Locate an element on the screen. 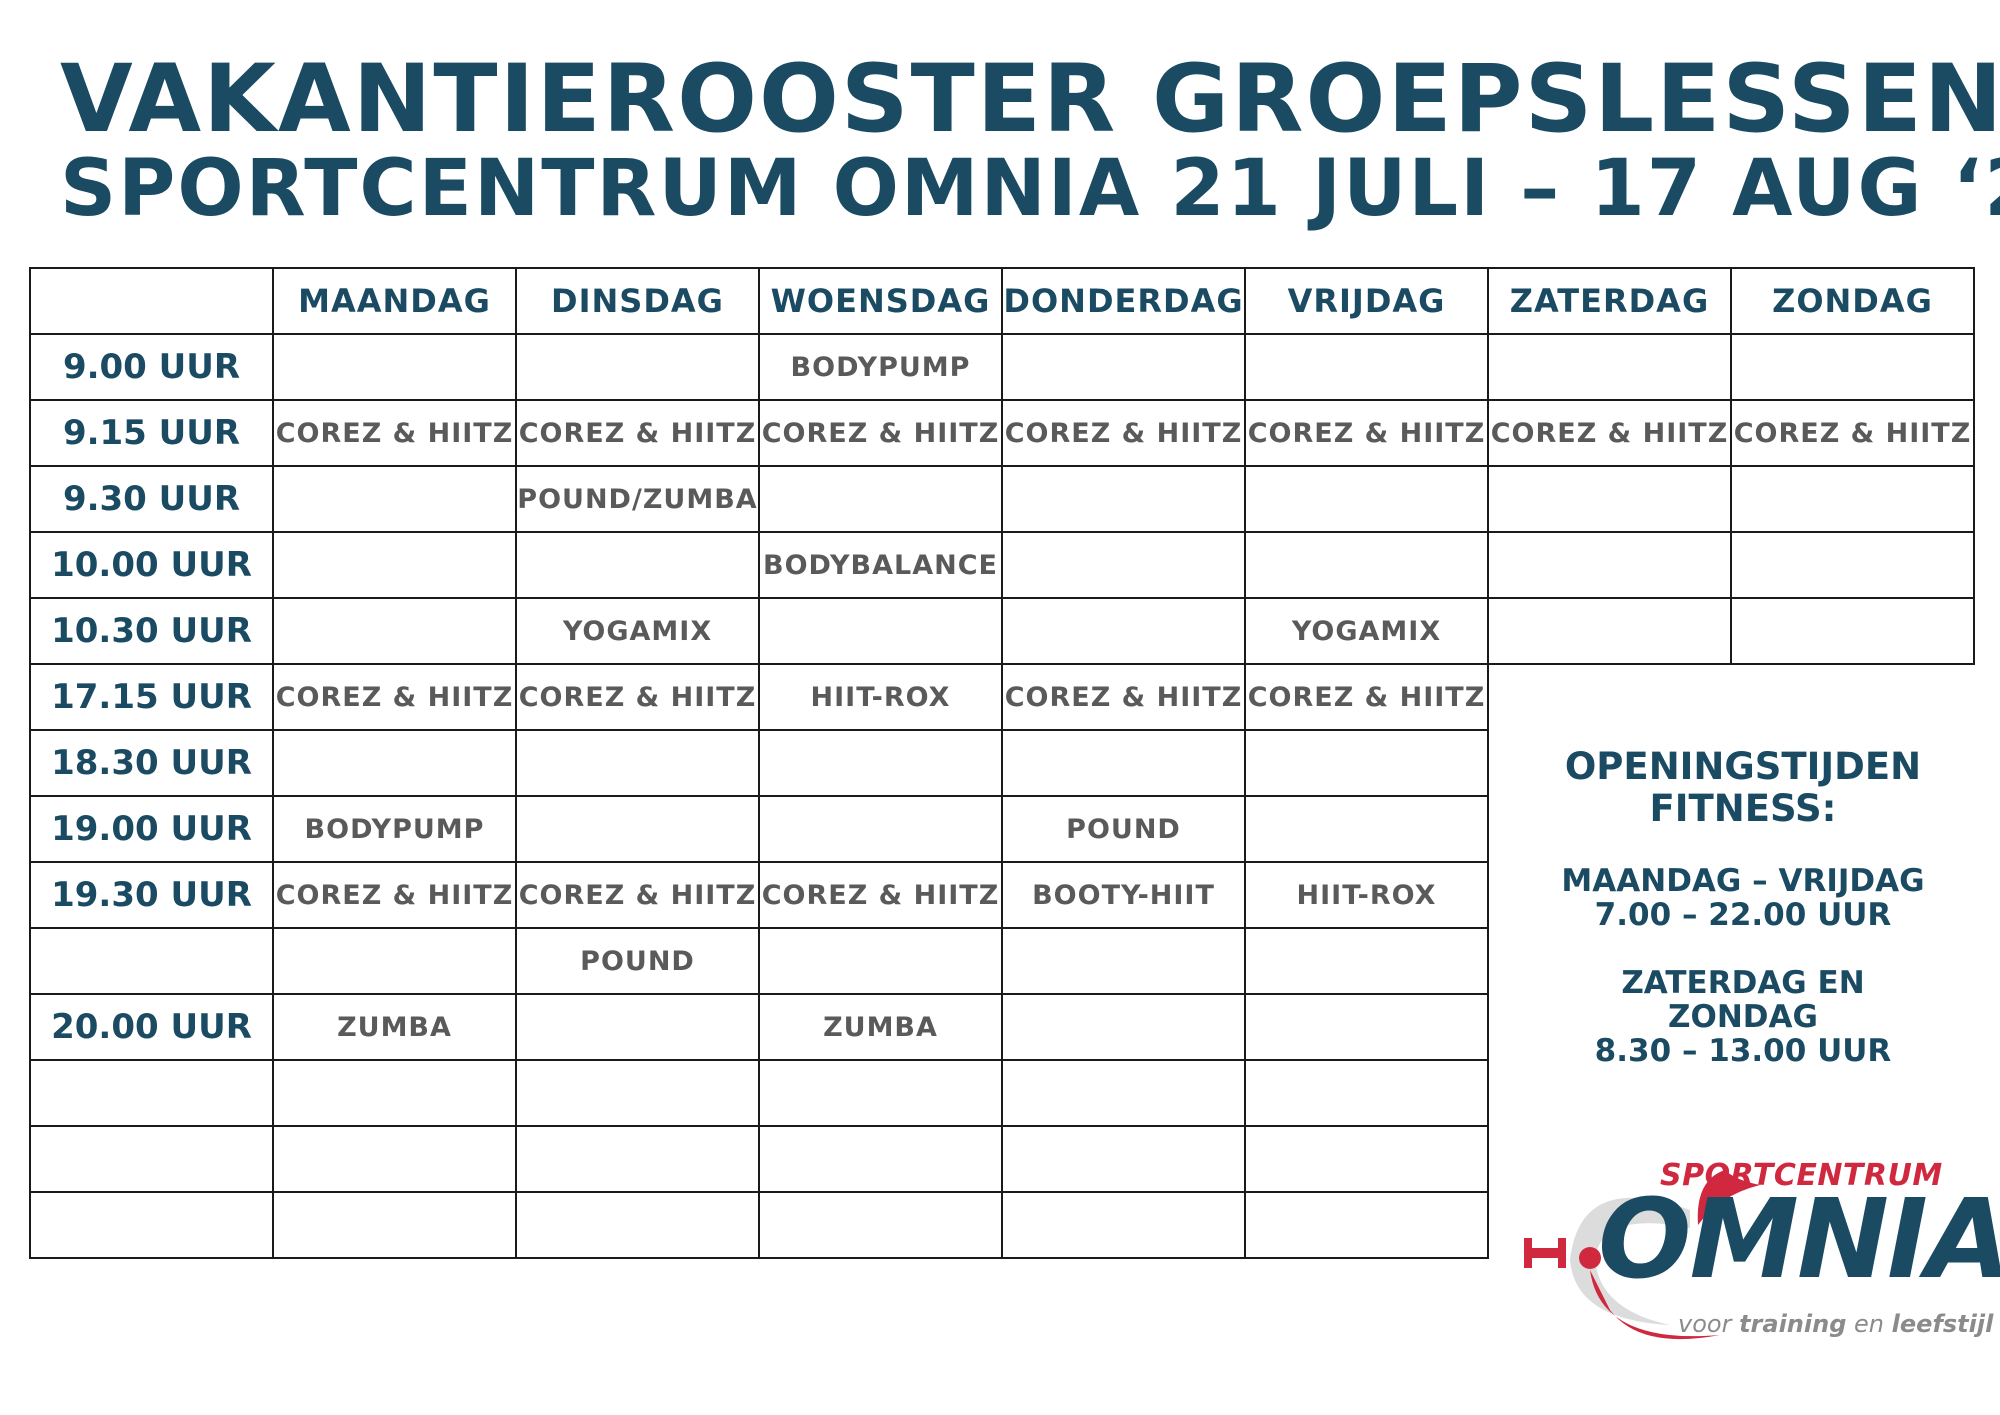 The height and width of the screenshot is (1415, 2000). class-cell: BOOTY-HIIT is located at coordinates (1123, 895).